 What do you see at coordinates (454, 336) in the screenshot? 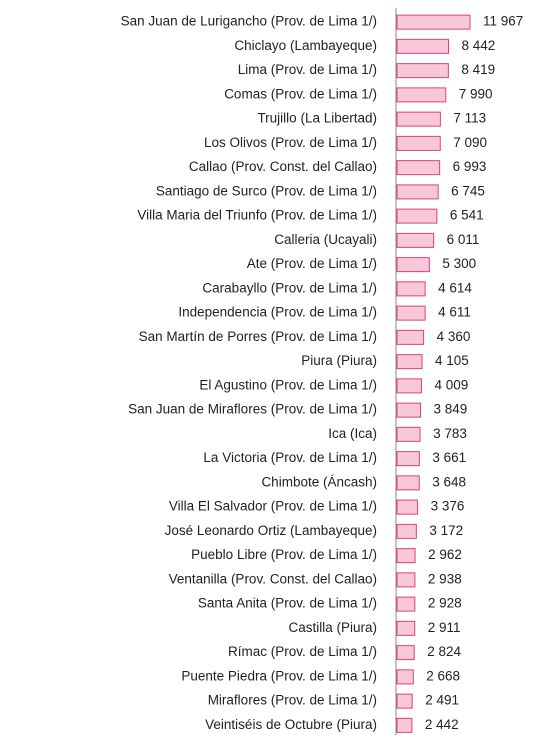
I see `value-label: 4 360` at bounding box center [454, 336].